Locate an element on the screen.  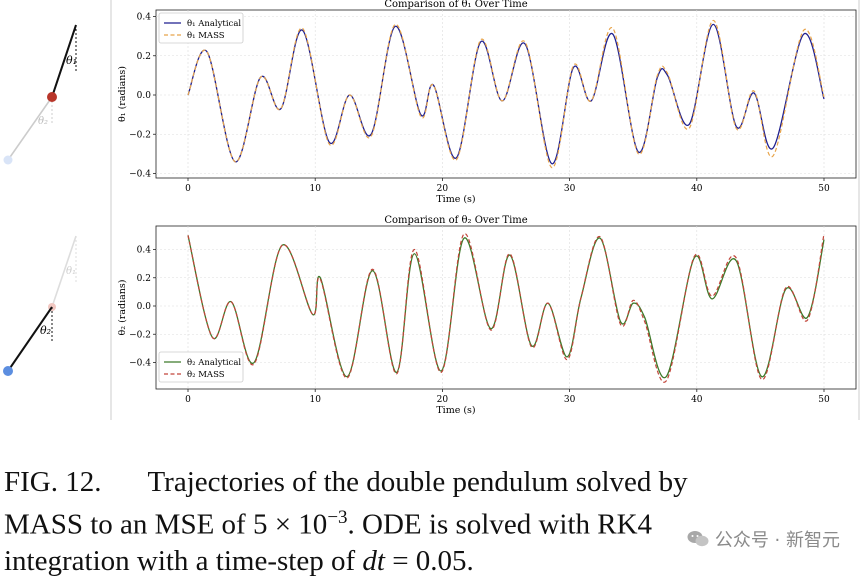
plot-title: Comparison of θ₂ Over Time is located at coordinates (455, 220).